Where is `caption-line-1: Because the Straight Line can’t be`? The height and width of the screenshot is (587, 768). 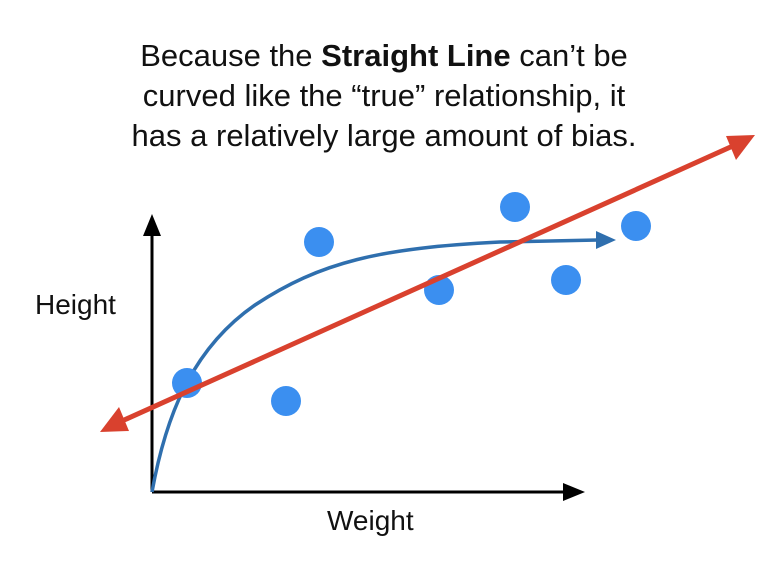 caption-line-1: Because the Straight Line can’t be is located at coordinates (384, 56).